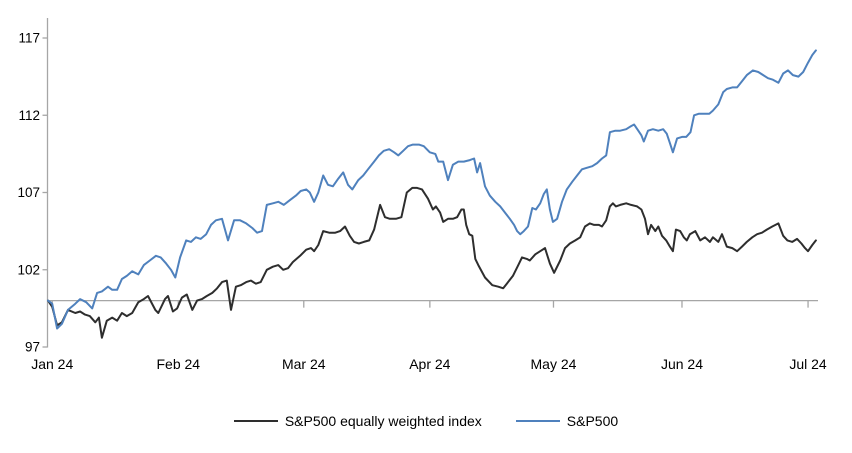  Describe the element at coordinates (28, 269) in the screenshot. I see `y-tick-label: 102` at that location.